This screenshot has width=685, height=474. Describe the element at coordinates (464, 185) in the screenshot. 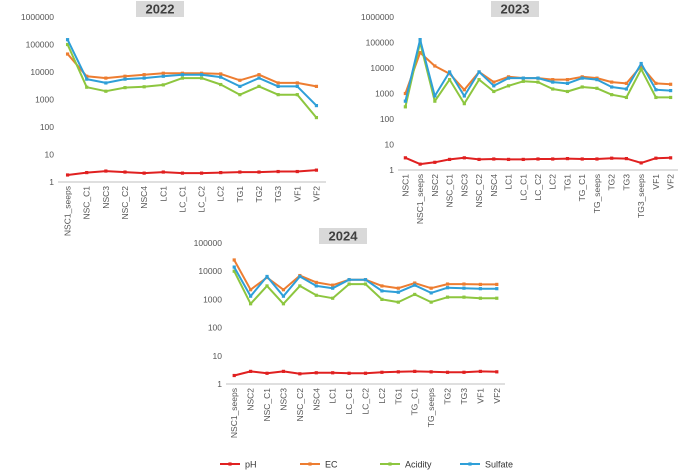

I see `x-tick-label: NSC3` at that location.